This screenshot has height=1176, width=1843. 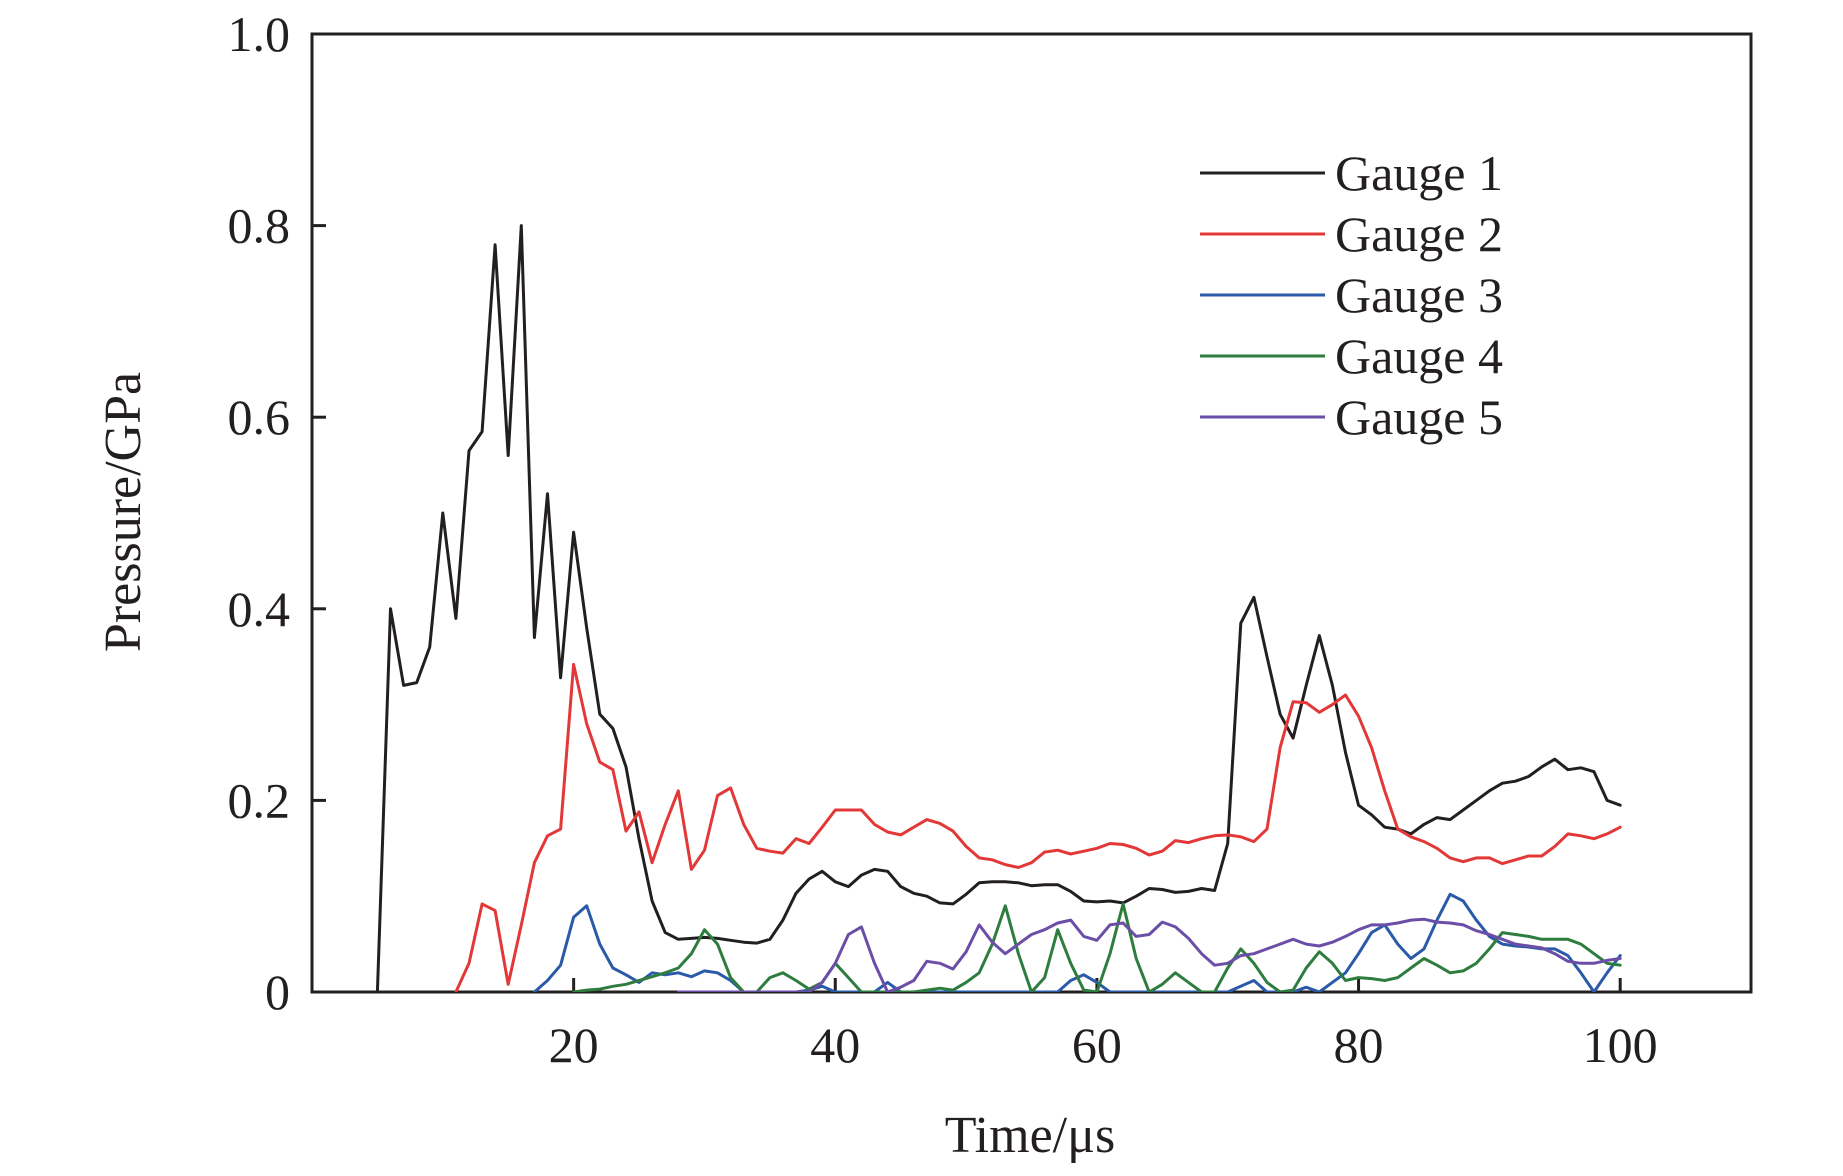 I want to click on legend-label-gauge-4: Gauge 4, so click(x=1419, y=356).